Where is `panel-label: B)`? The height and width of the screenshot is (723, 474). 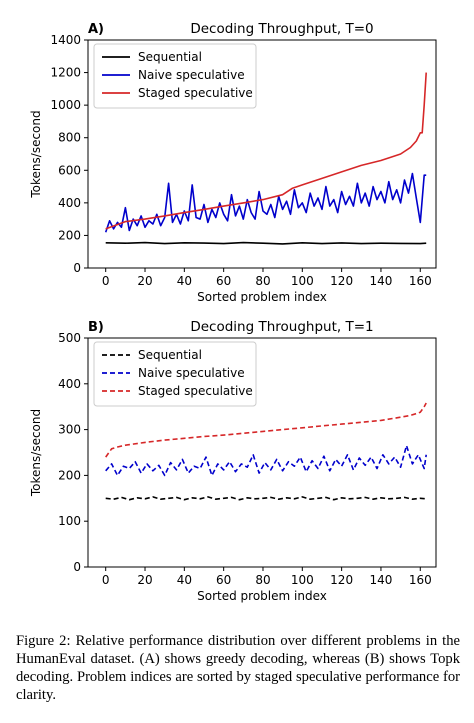
panel-label: B) is located at coordinates (96, 327).